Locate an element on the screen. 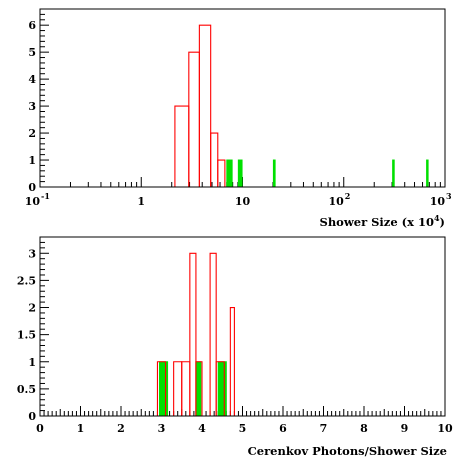 This screenshot has height=460, width=461. x-tick-label: 8 is located at coordinates (364, 428).